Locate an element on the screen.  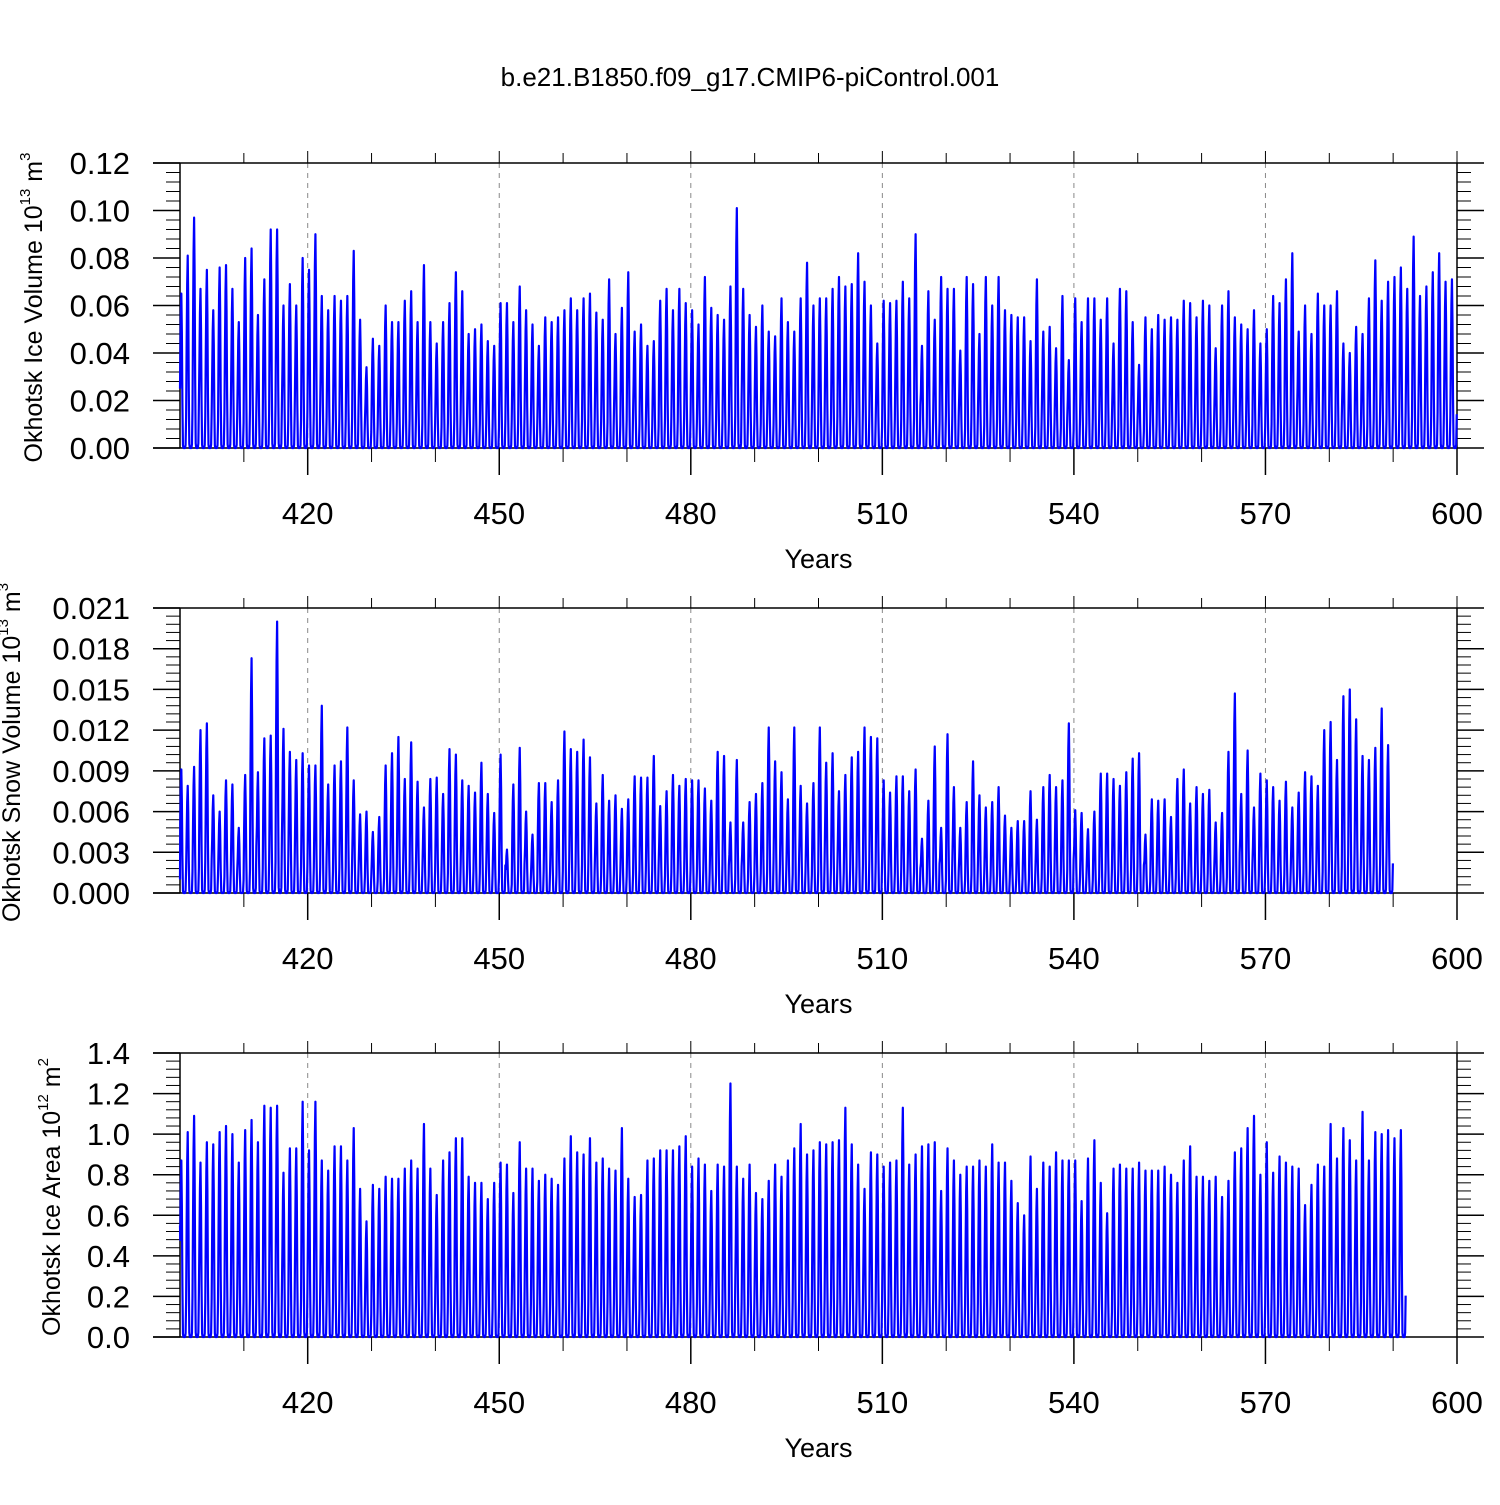
figure-title: b.e21.B1850.f09_g17.CMIP6-piControl.001 is located at coordinates (750, 77).